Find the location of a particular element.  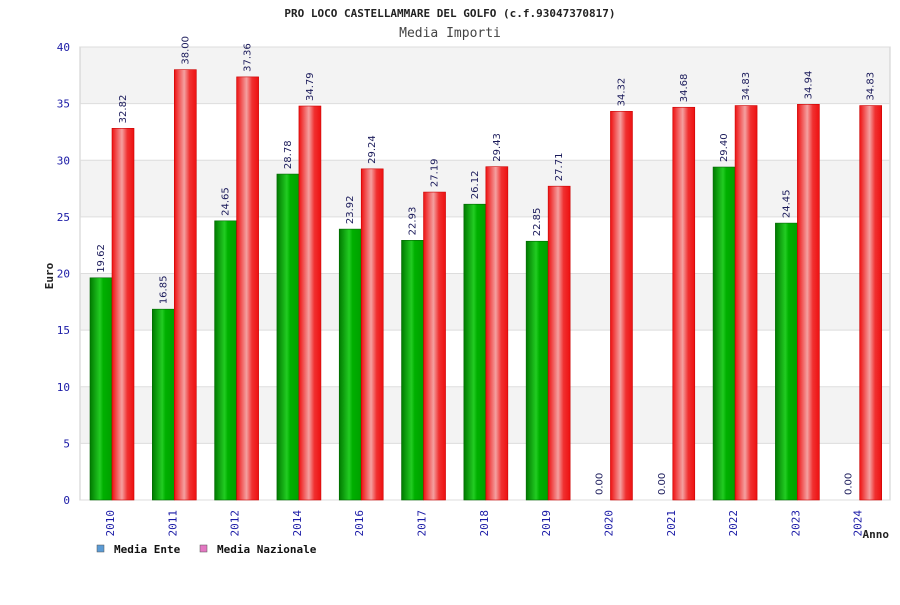

bar-value-label: 34.32 is located at coordinates (621, 92).